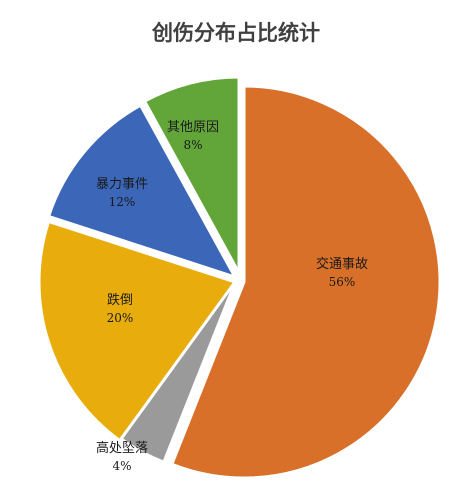  What do you see at coordinates (122, 202) in the screenshot?
I see `slice-label-percent-3: 12%` at bounding box center [122, 202].